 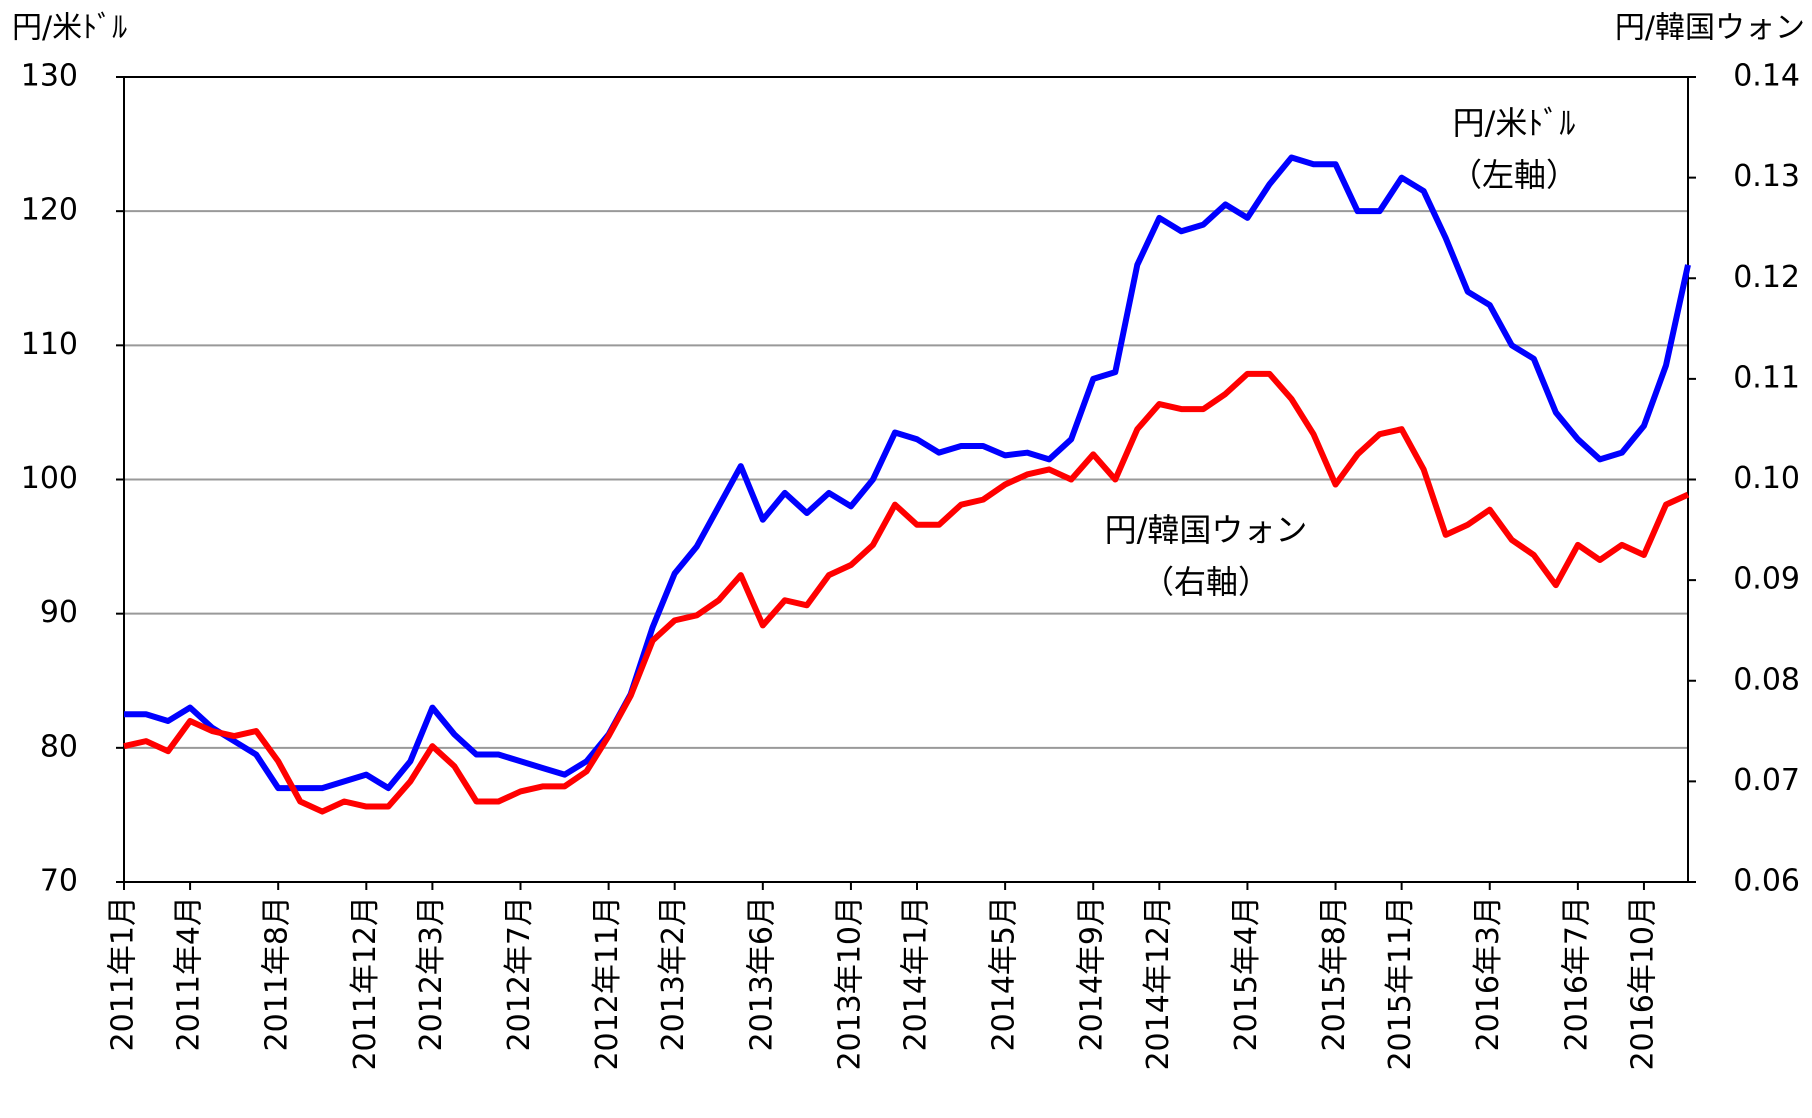 What do you see at coordinates (1334, 973) in the screenshot?
I see `x-tick-label: 2015年8月` at bounding box center [1334, 973].